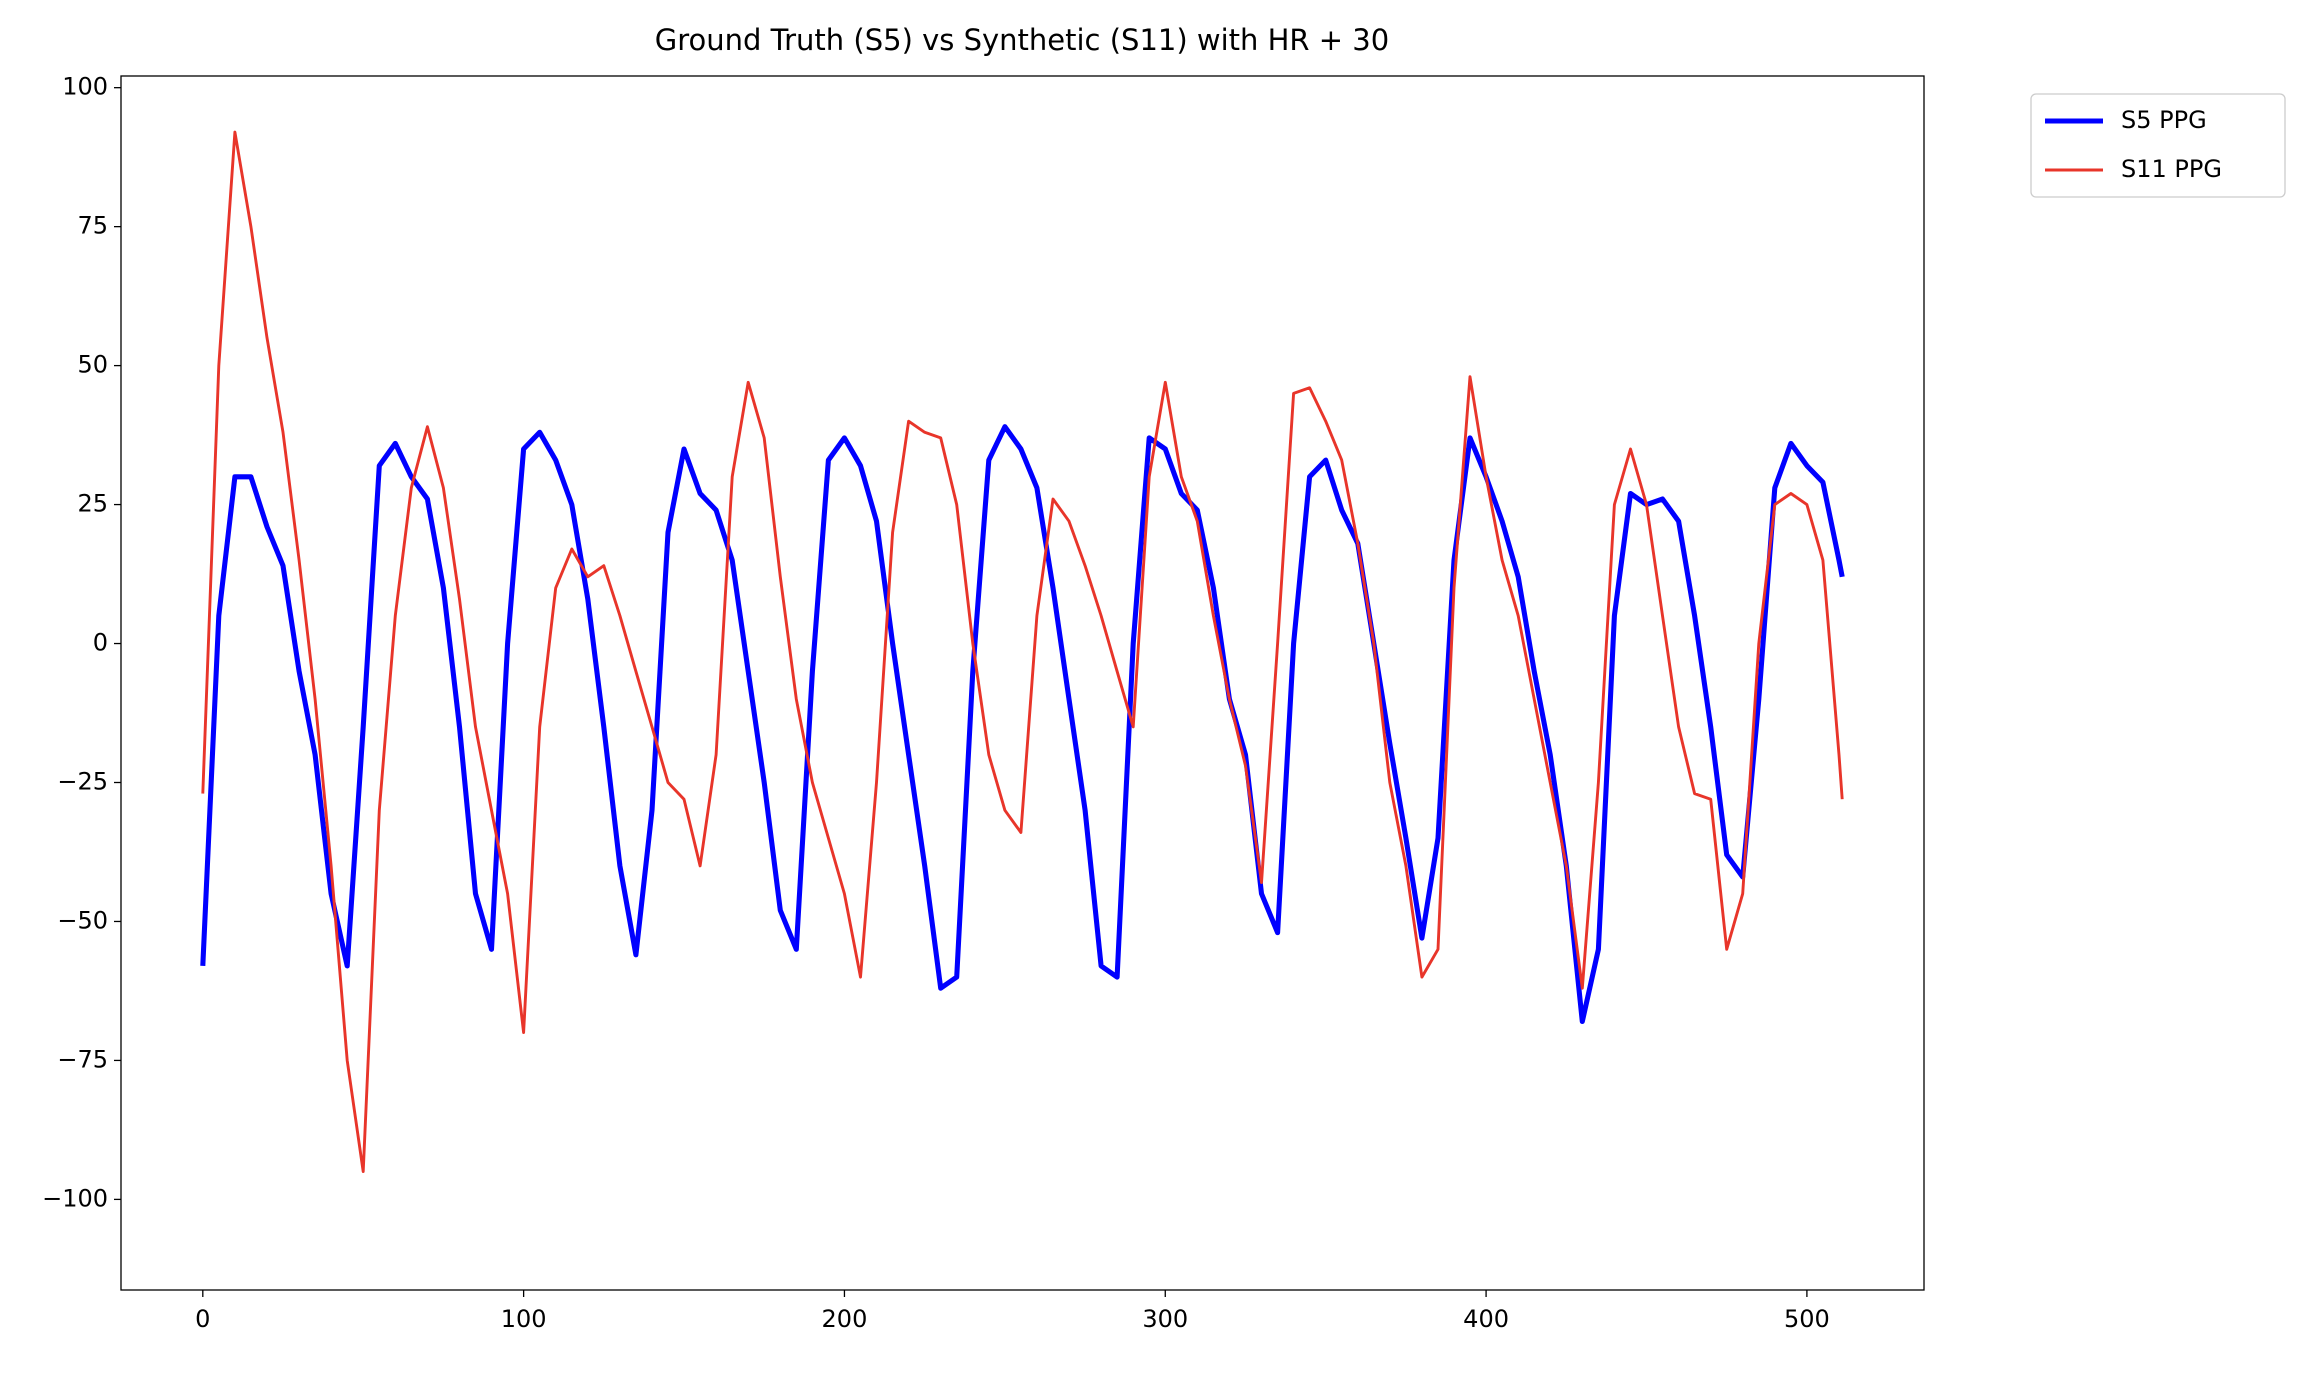 The image size is (2304, 1400). I want to click on x-tick-label: 100, so click(524, 1319).